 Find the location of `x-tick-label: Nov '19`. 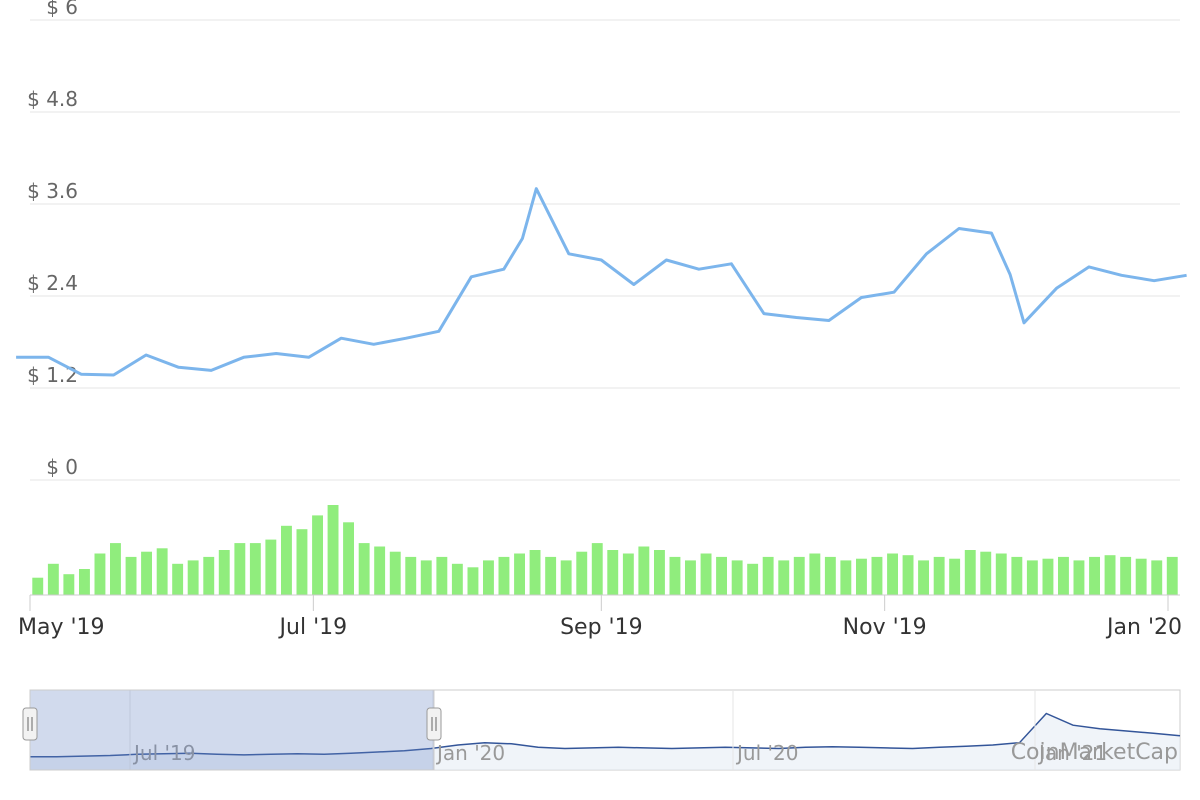

x-tick-label: Nov '19 is located at coordinates (885, 627).